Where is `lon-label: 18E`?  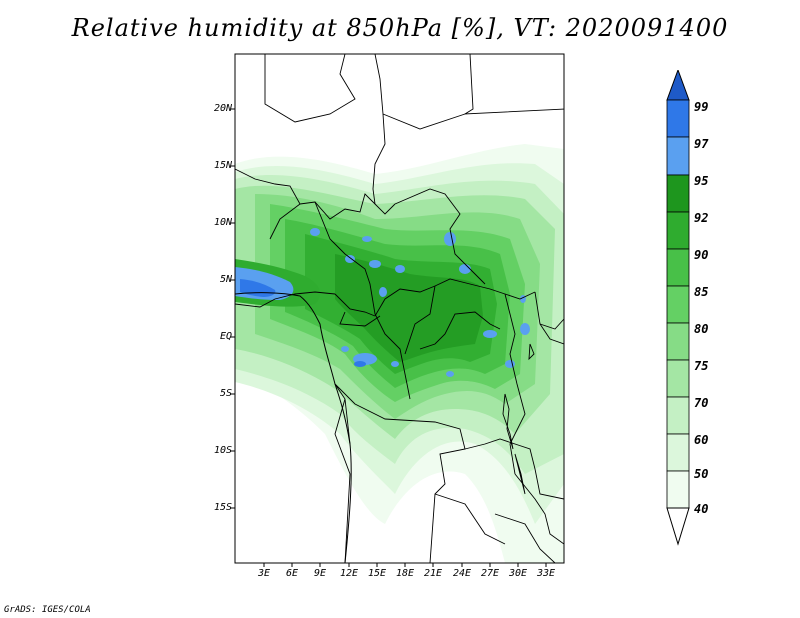 lon-label: 18E is located at coordinates (405, 573).